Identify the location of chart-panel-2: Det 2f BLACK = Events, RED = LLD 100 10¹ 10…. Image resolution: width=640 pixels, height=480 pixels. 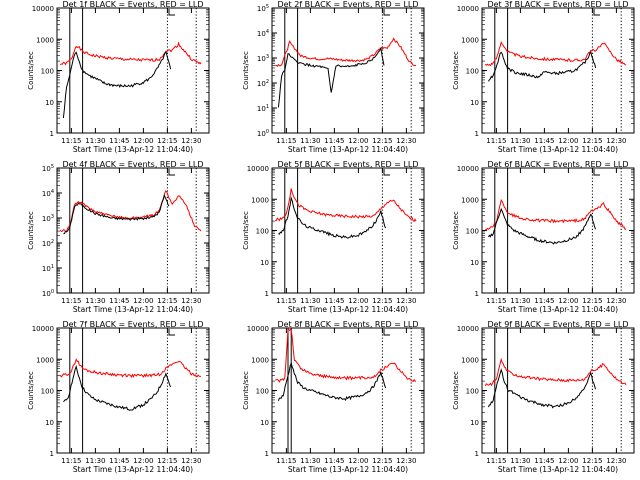
(333, 77).